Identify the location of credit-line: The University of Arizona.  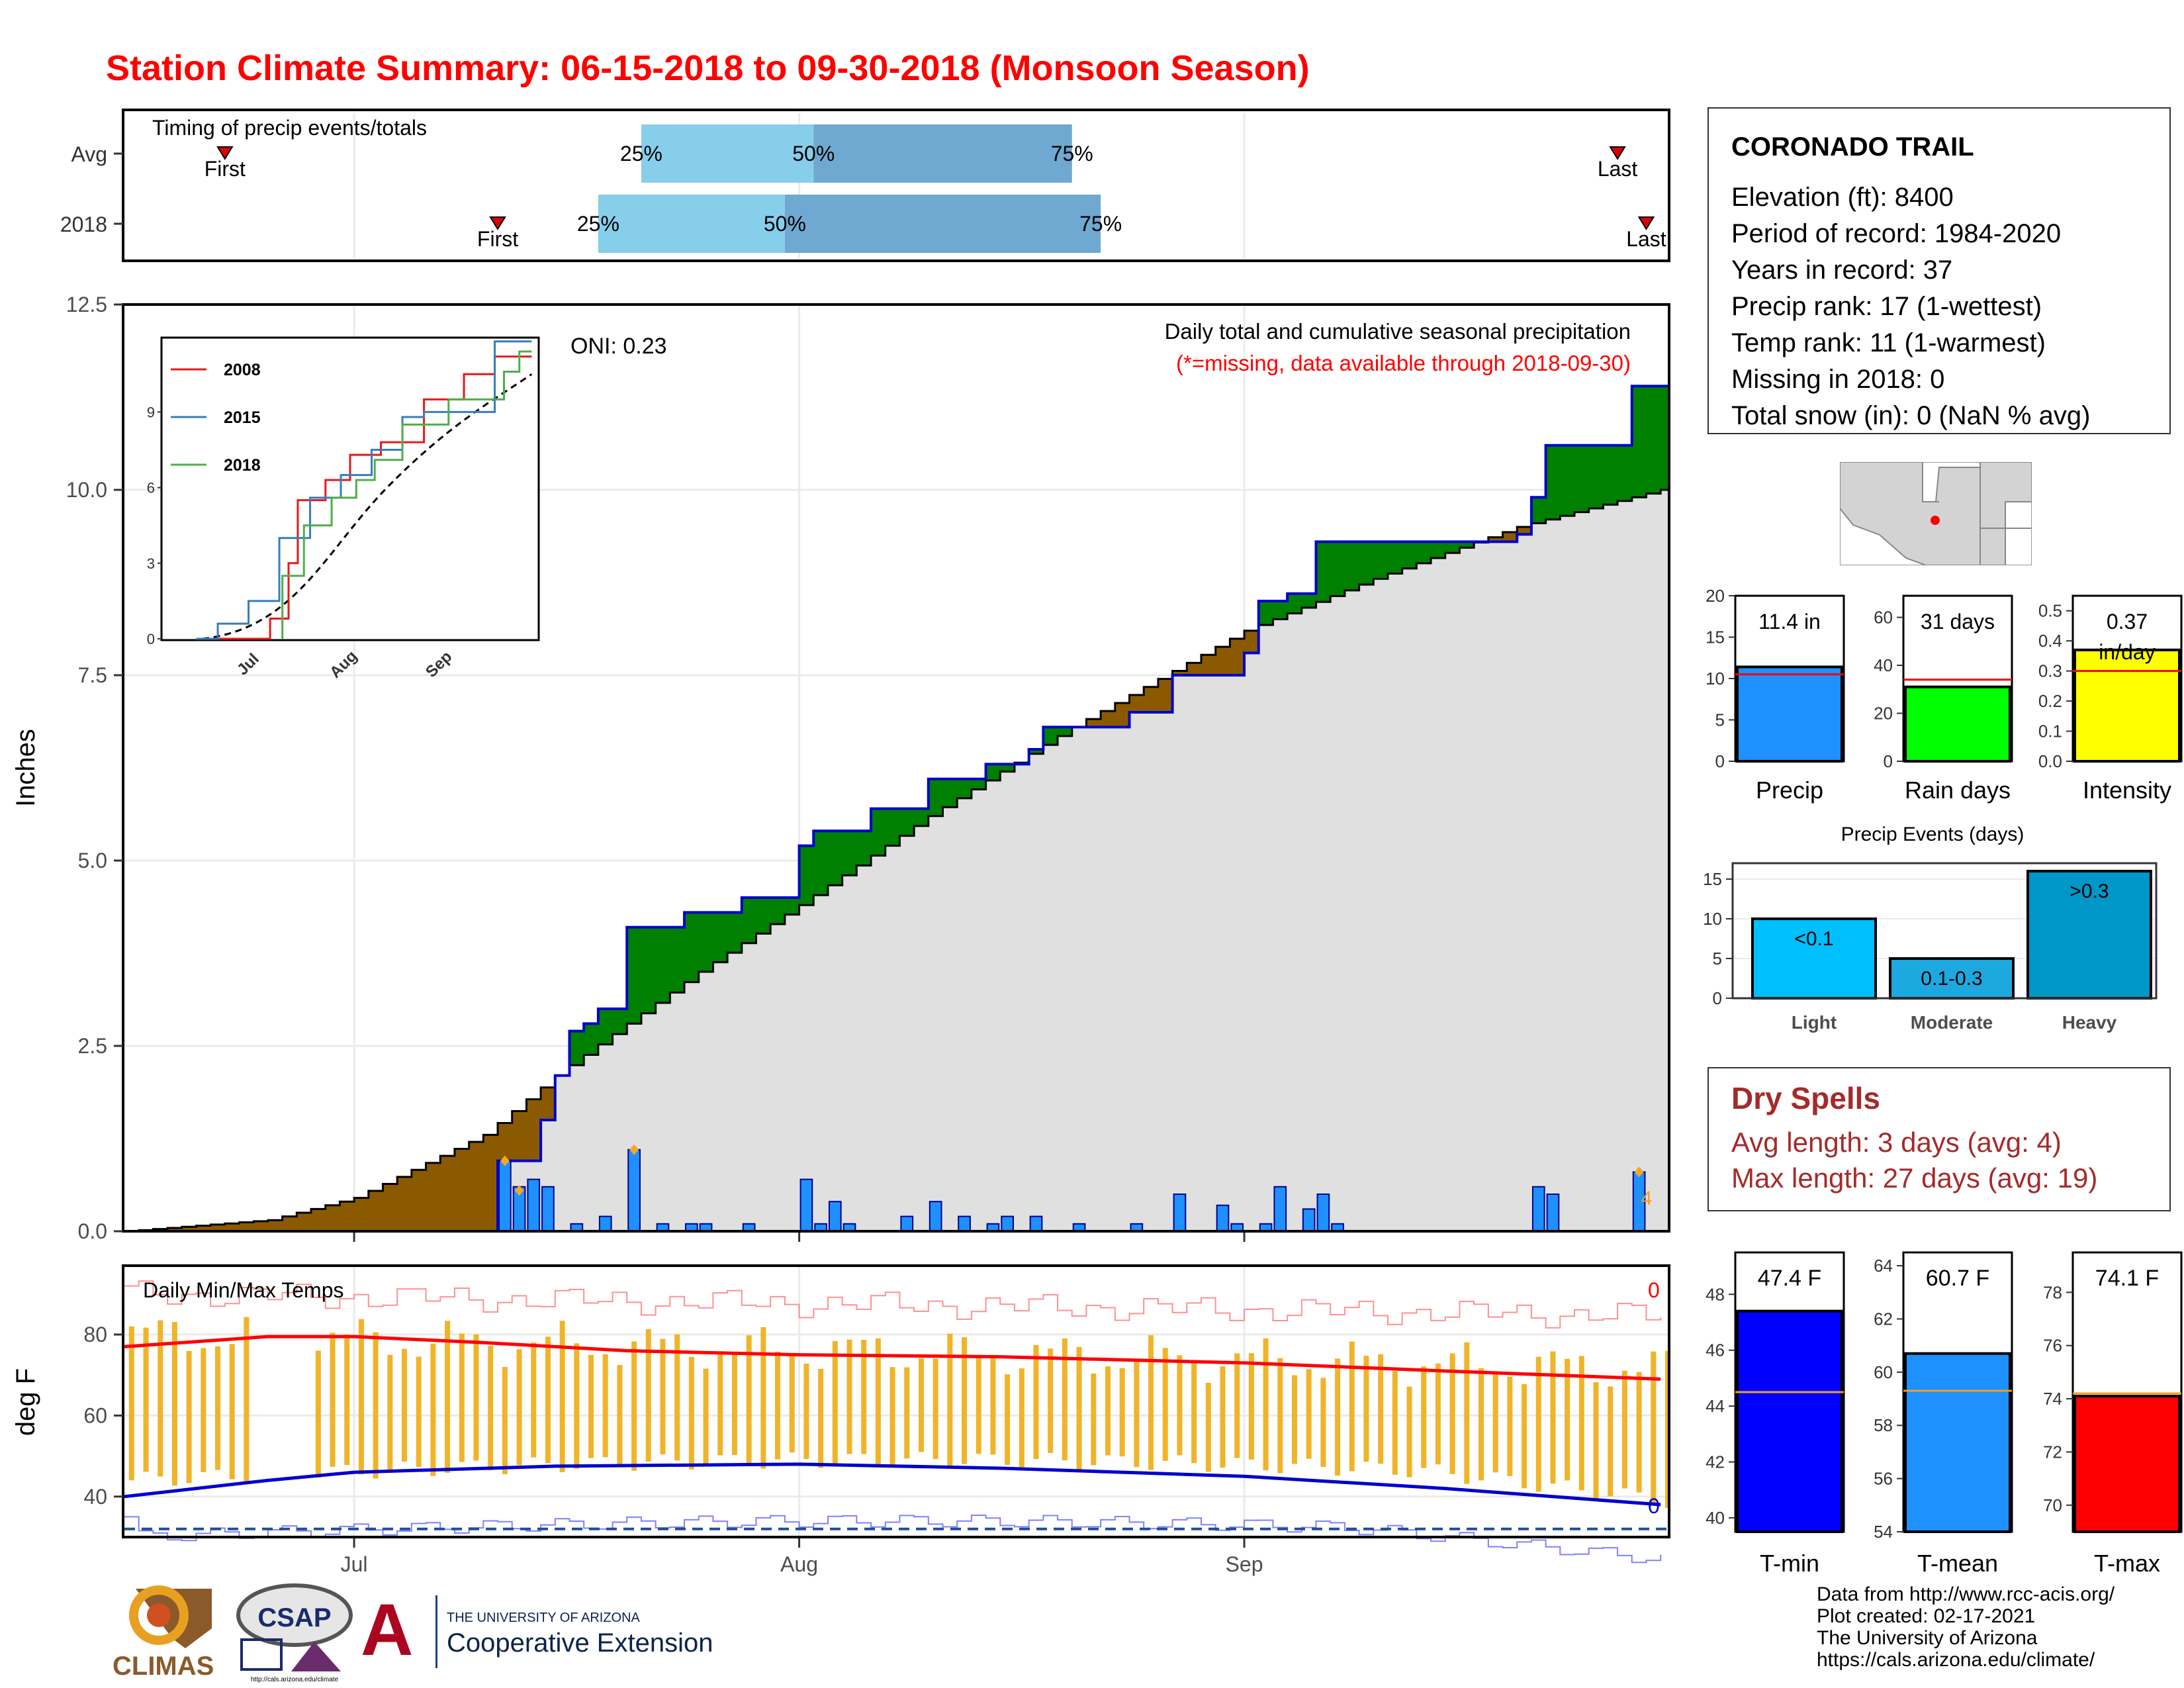
(1928, 1638).